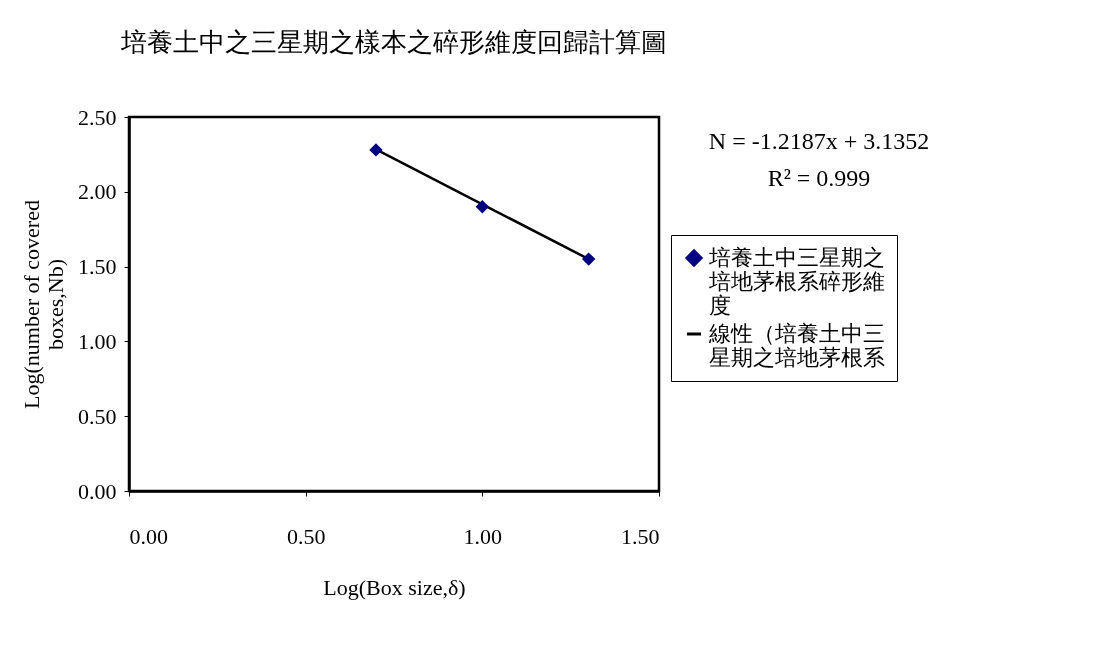 The height and width of the screenshot is (668, 1117). What do you see at coordinates (306, 536) in the screenshot?
I see `x-tick-label: 0.50` at bounding box center [306, 536].